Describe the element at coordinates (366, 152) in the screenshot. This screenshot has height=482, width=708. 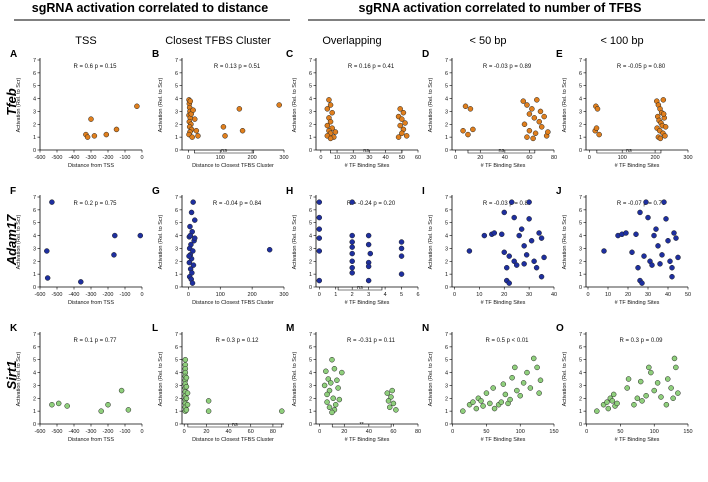
I see `significance-bracket` at that location.